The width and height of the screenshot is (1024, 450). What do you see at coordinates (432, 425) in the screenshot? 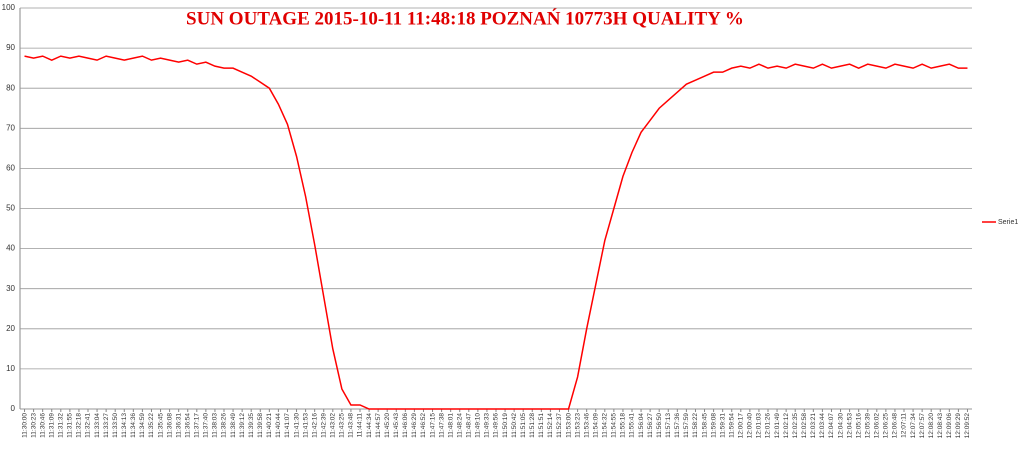
I see `x-tick-label: 11:47:15` at bounding box center [432, 425].